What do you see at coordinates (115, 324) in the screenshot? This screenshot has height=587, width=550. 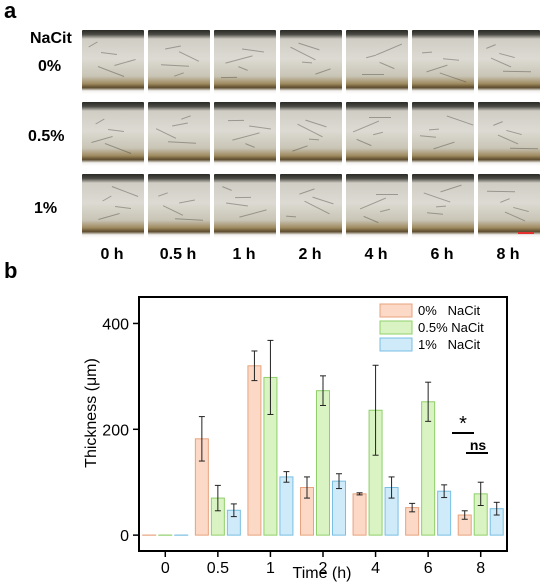 I see `y-tick-label: 400` at bounding box center [115, 324].